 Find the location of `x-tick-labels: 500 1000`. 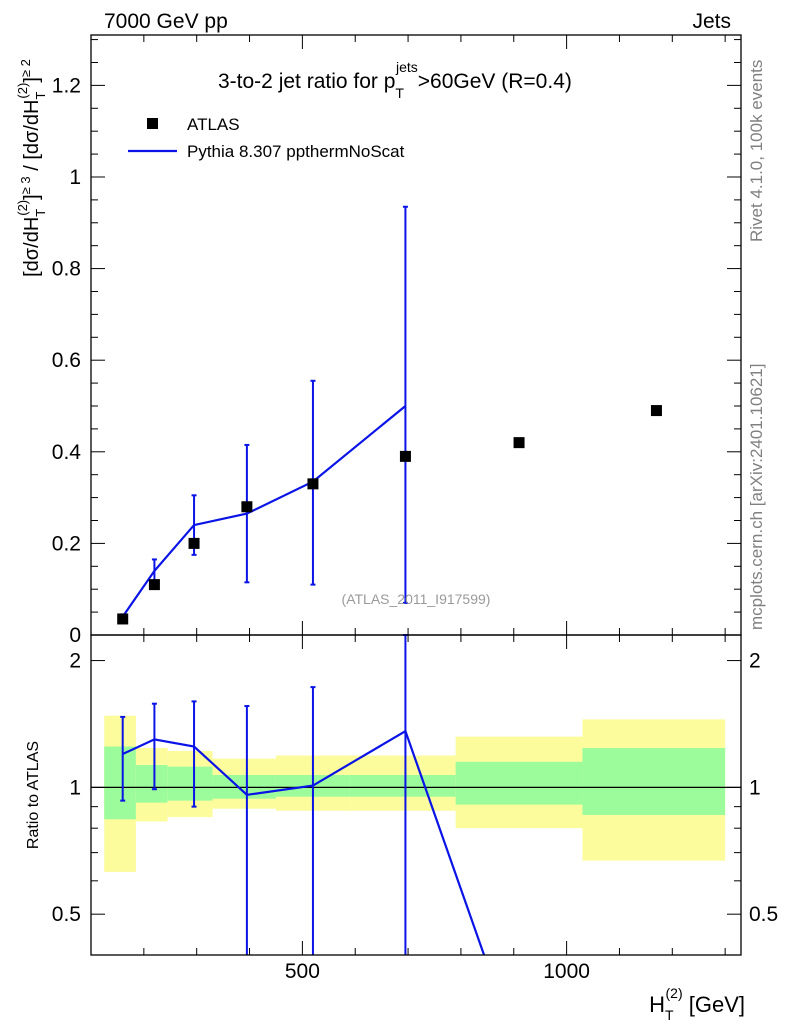

x-tick-labels: 500 1000 is located at coordinates (437, 971).